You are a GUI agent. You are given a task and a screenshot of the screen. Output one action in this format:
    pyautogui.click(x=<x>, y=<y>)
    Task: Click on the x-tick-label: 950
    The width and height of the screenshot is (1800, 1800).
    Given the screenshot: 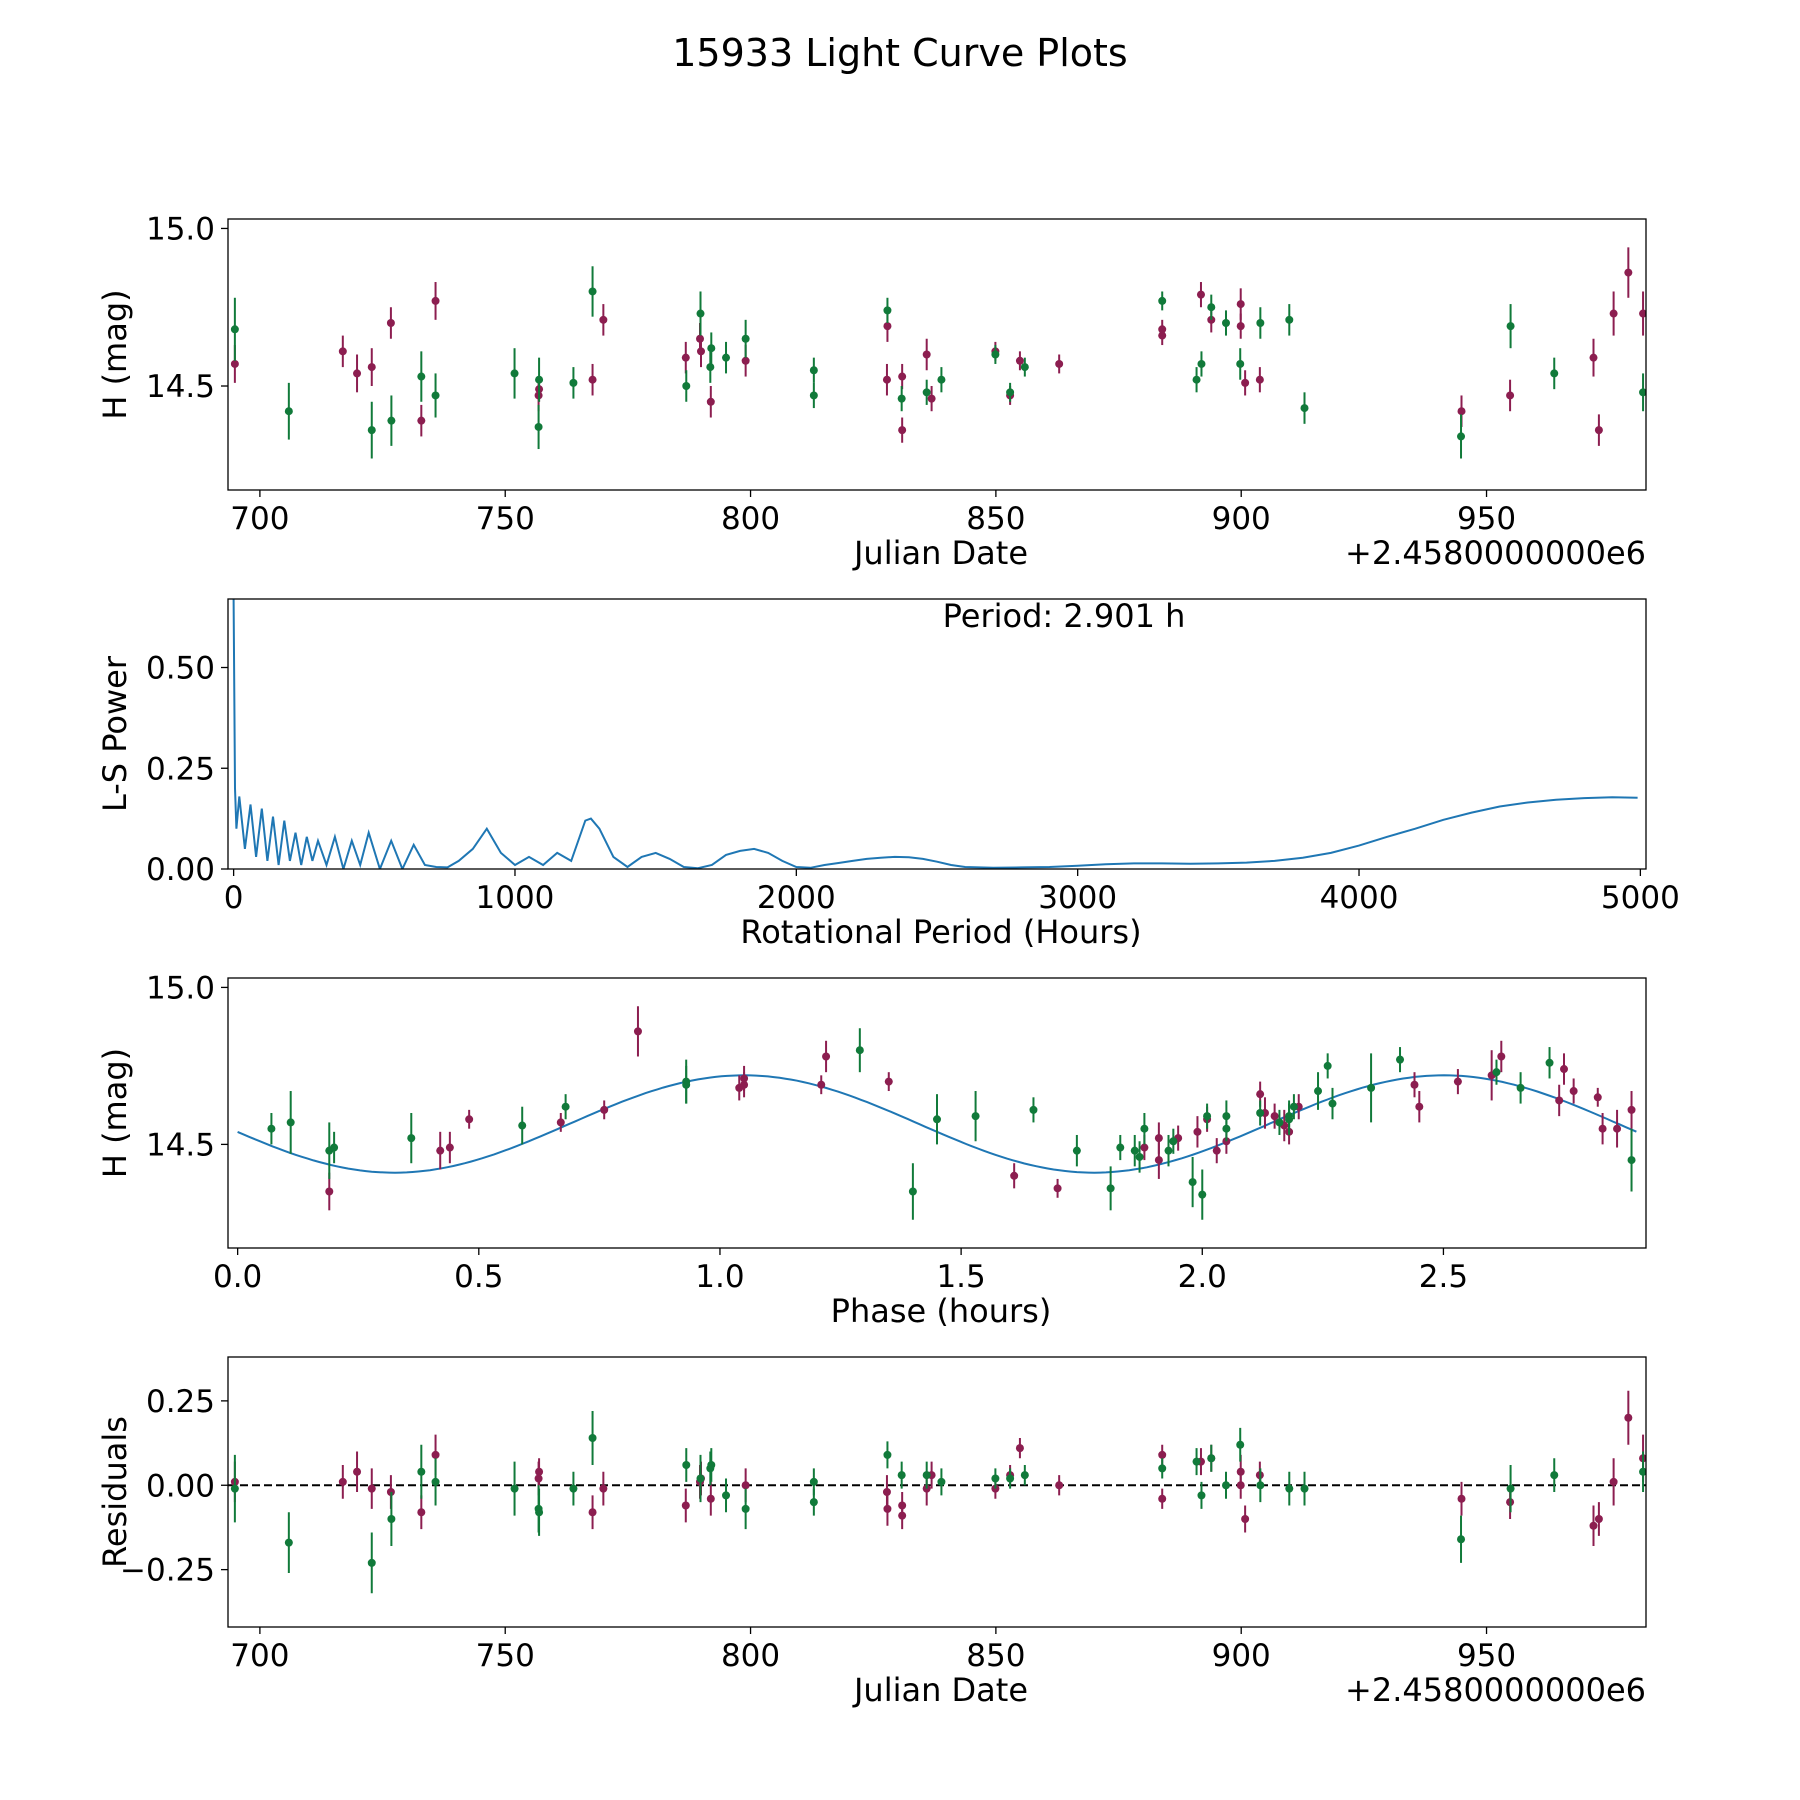 What is the action you would take?
    pyautogui.click(x=1486, y=1656)
    